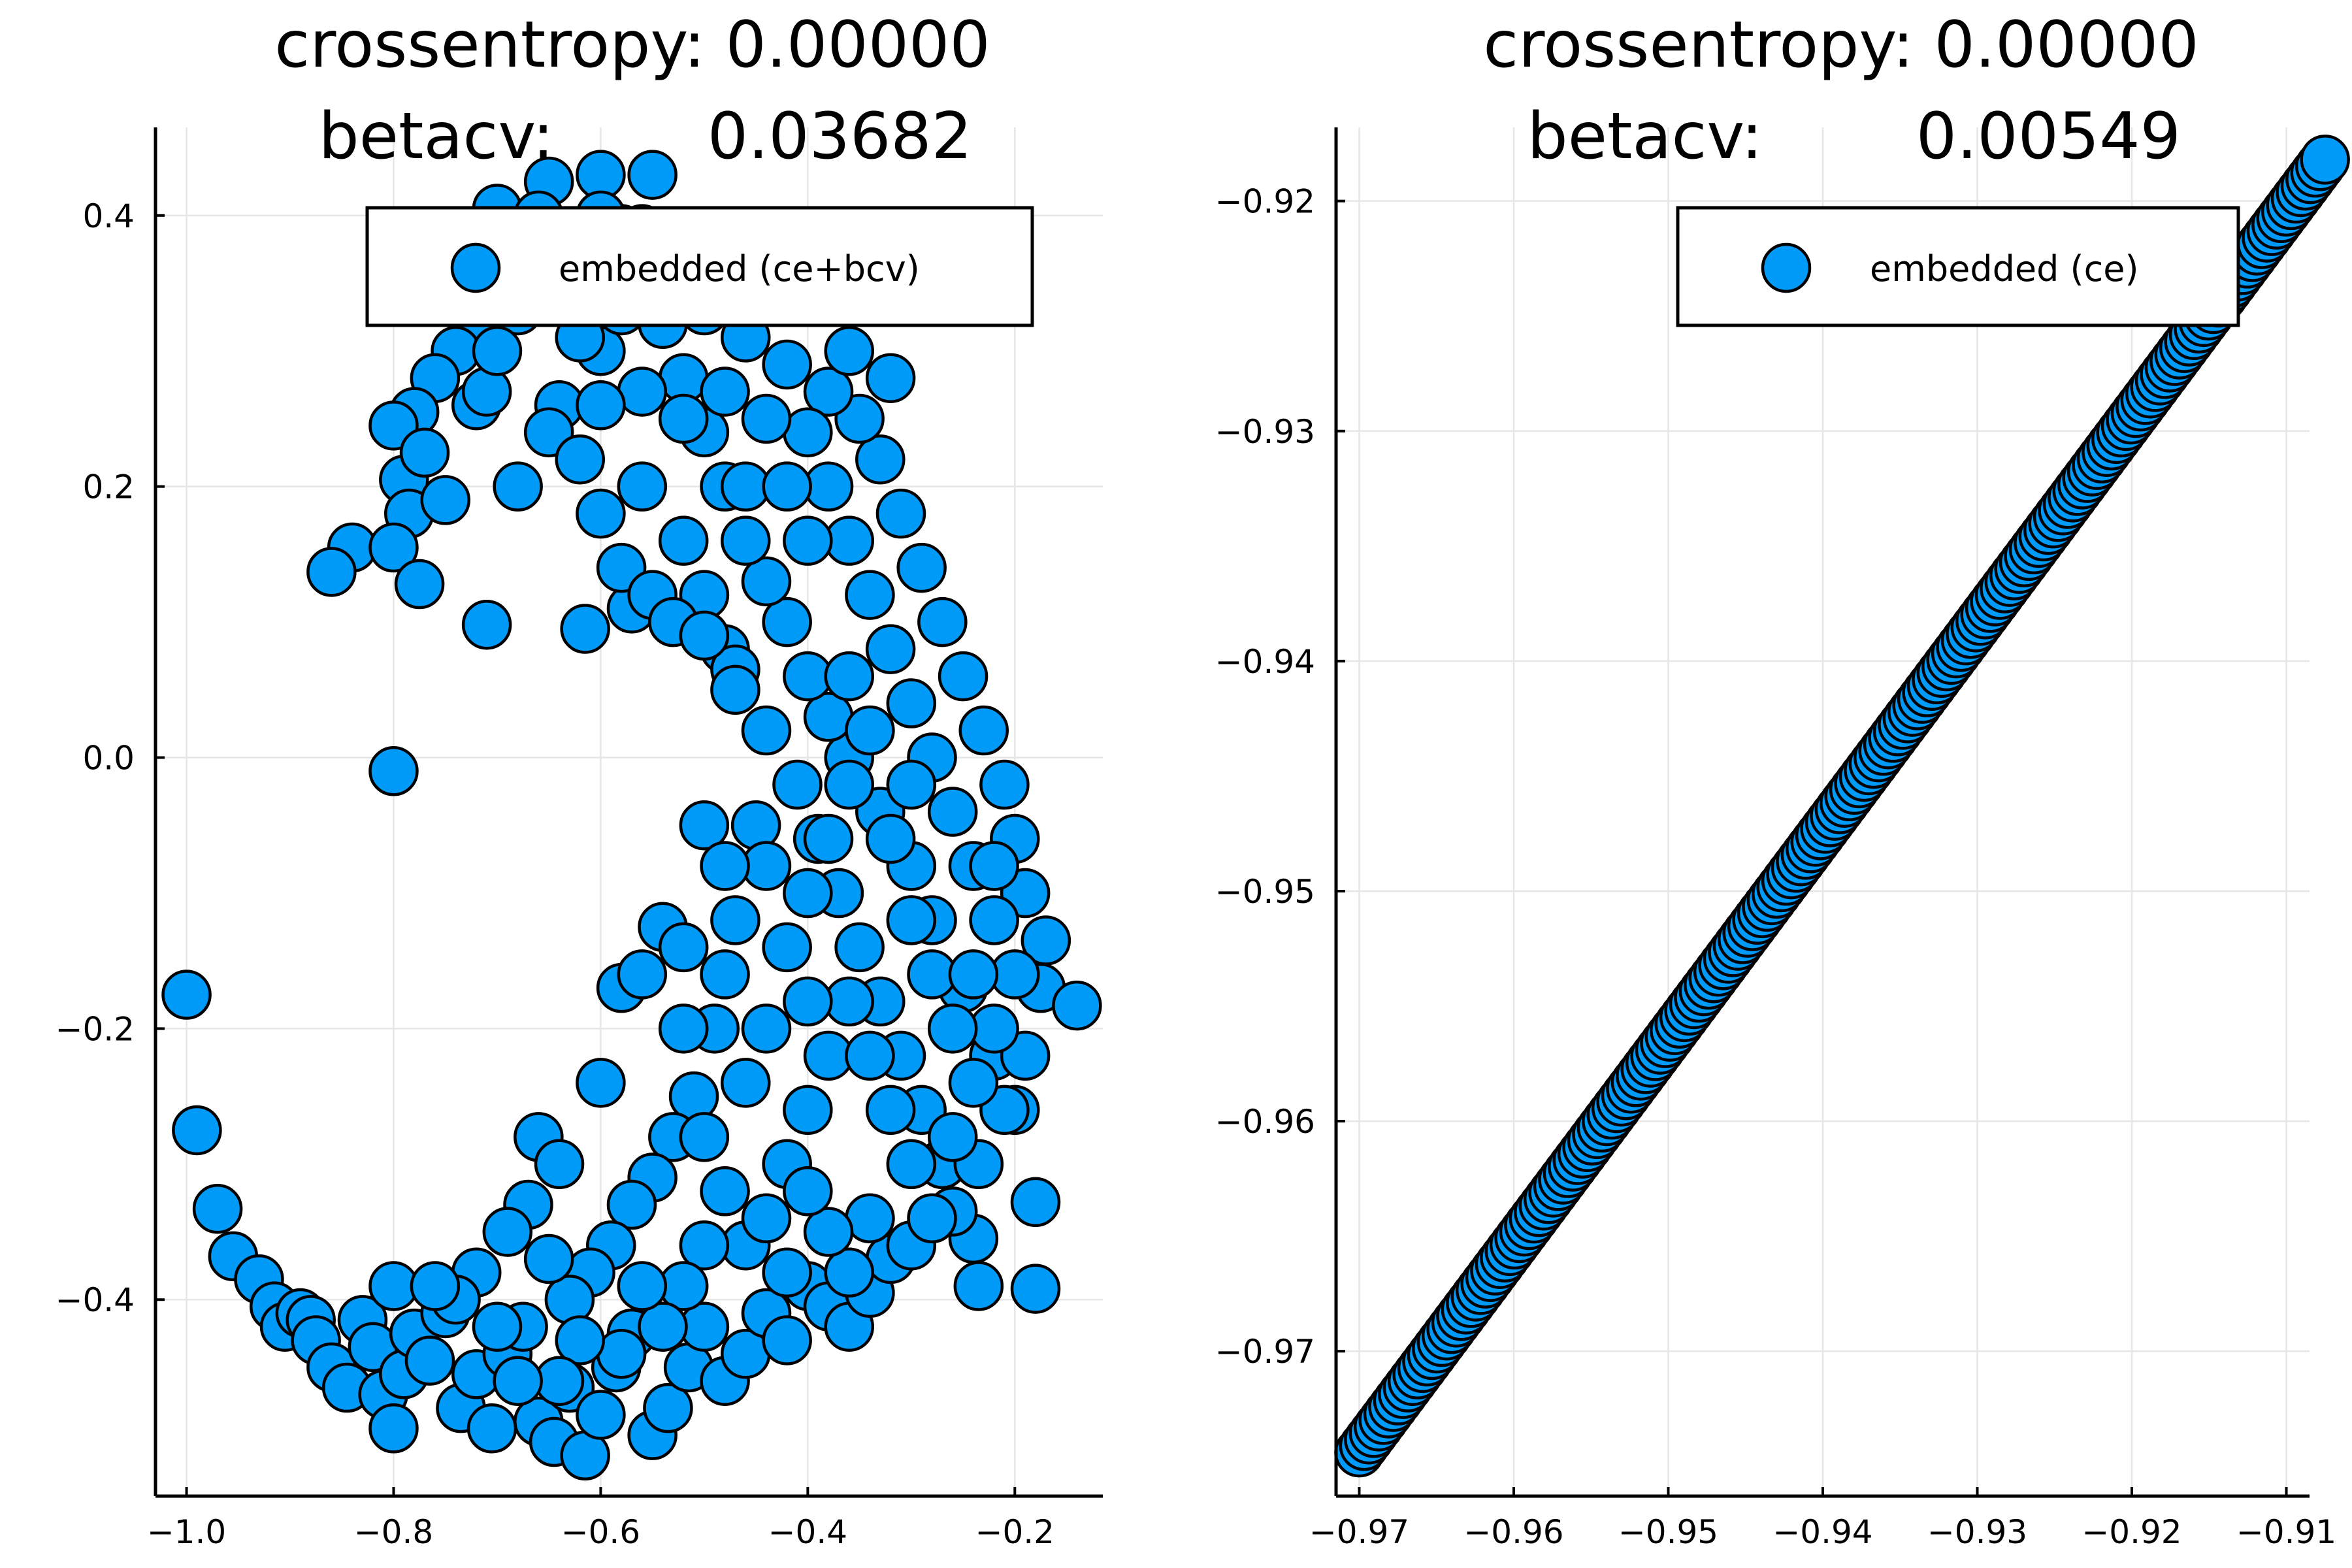 This screenshot has height=1568, width=2352. Describe the element at coordinates (1359, 1532) in the screenshot. I see `right-x-tick-label: −0.97` at that location.